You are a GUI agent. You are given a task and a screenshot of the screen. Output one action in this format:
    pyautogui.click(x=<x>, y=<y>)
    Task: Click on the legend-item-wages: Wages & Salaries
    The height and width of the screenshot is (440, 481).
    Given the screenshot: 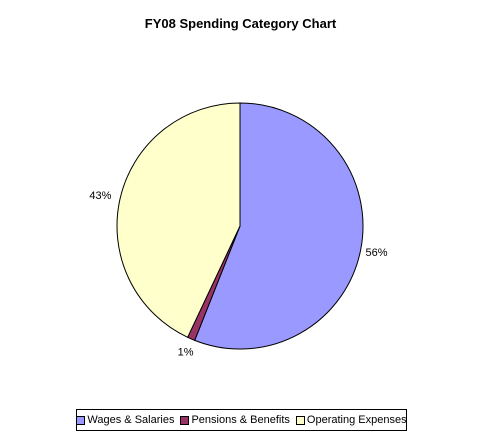 What is the action you would take?
    pyautogui.click(x=125, y=420)
    